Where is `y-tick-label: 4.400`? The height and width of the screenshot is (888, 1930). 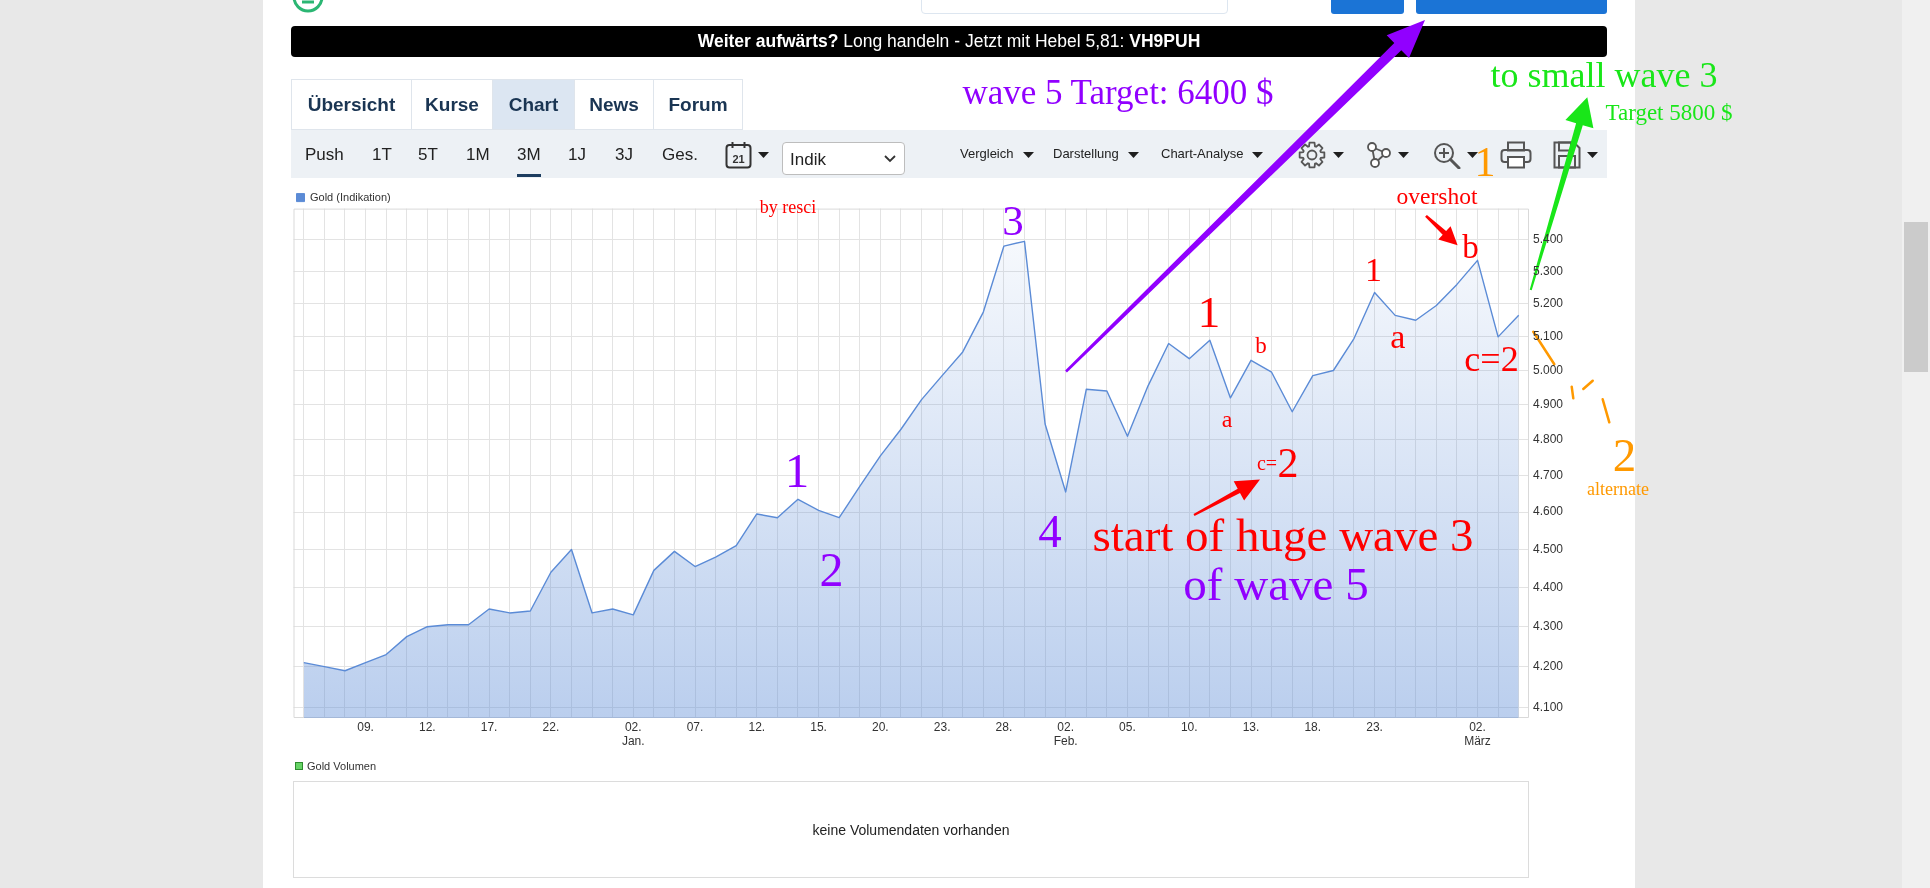
y-tick-label: 4.400 is located at coordinates (1548, 586).